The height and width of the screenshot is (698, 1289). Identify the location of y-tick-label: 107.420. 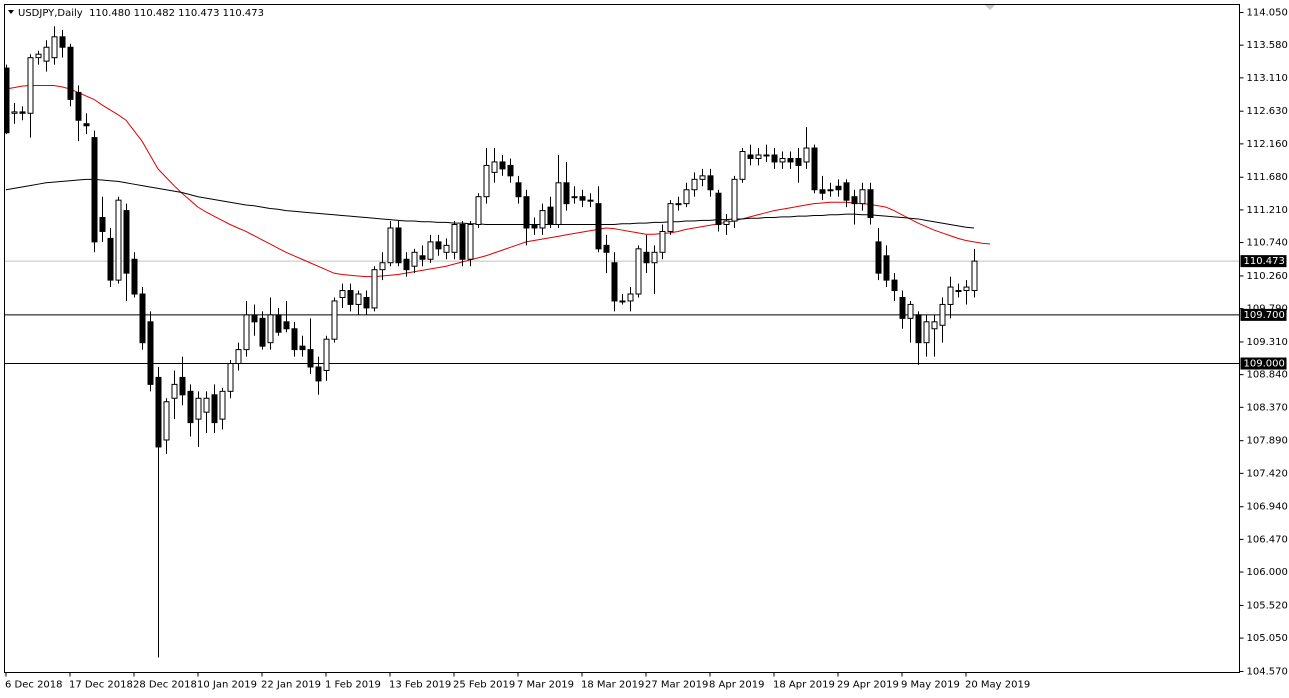
(1267, 473).